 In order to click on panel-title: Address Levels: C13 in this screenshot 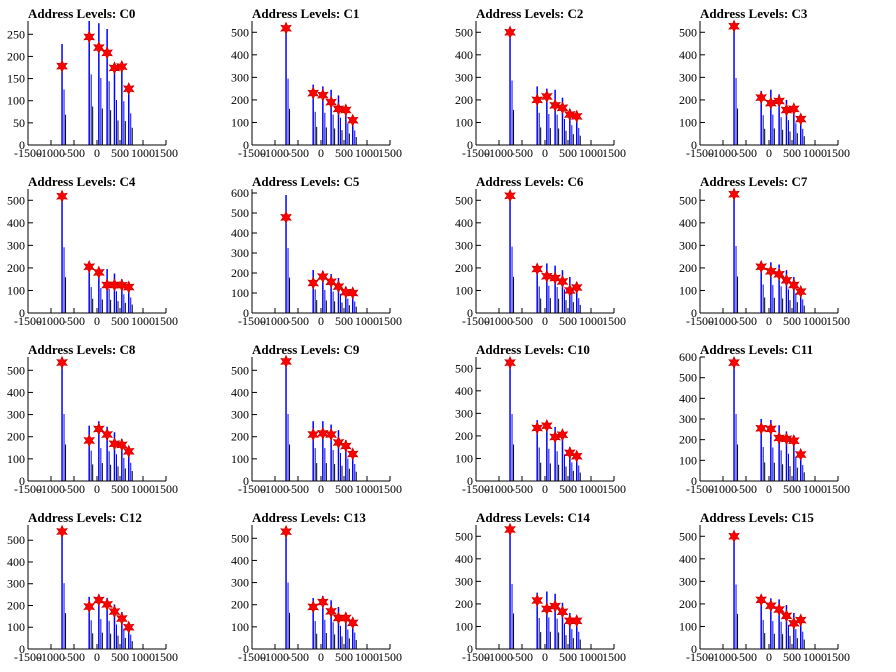, I will do `click(309, 517)`.